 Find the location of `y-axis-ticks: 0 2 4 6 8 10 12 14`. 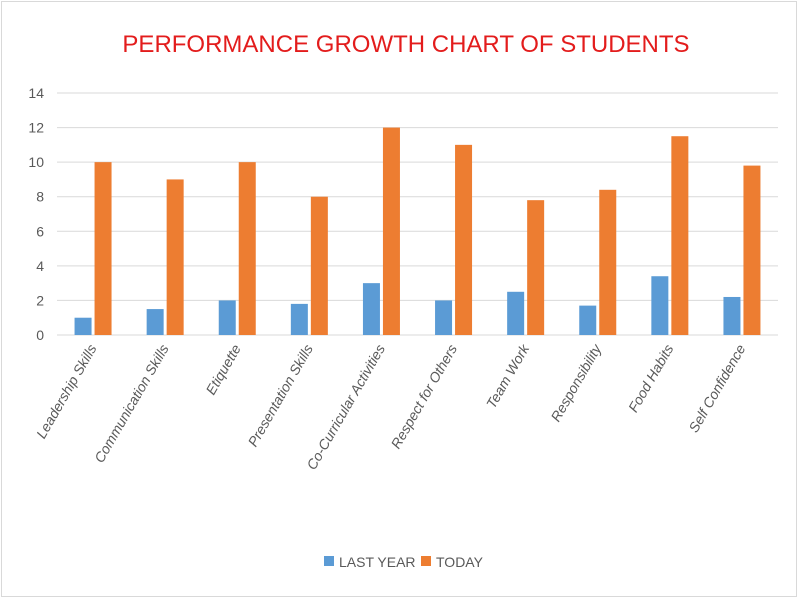

y-axis-ticks: 0 2 4 6 8 10 12 14 is located at coordinates (36, 214).